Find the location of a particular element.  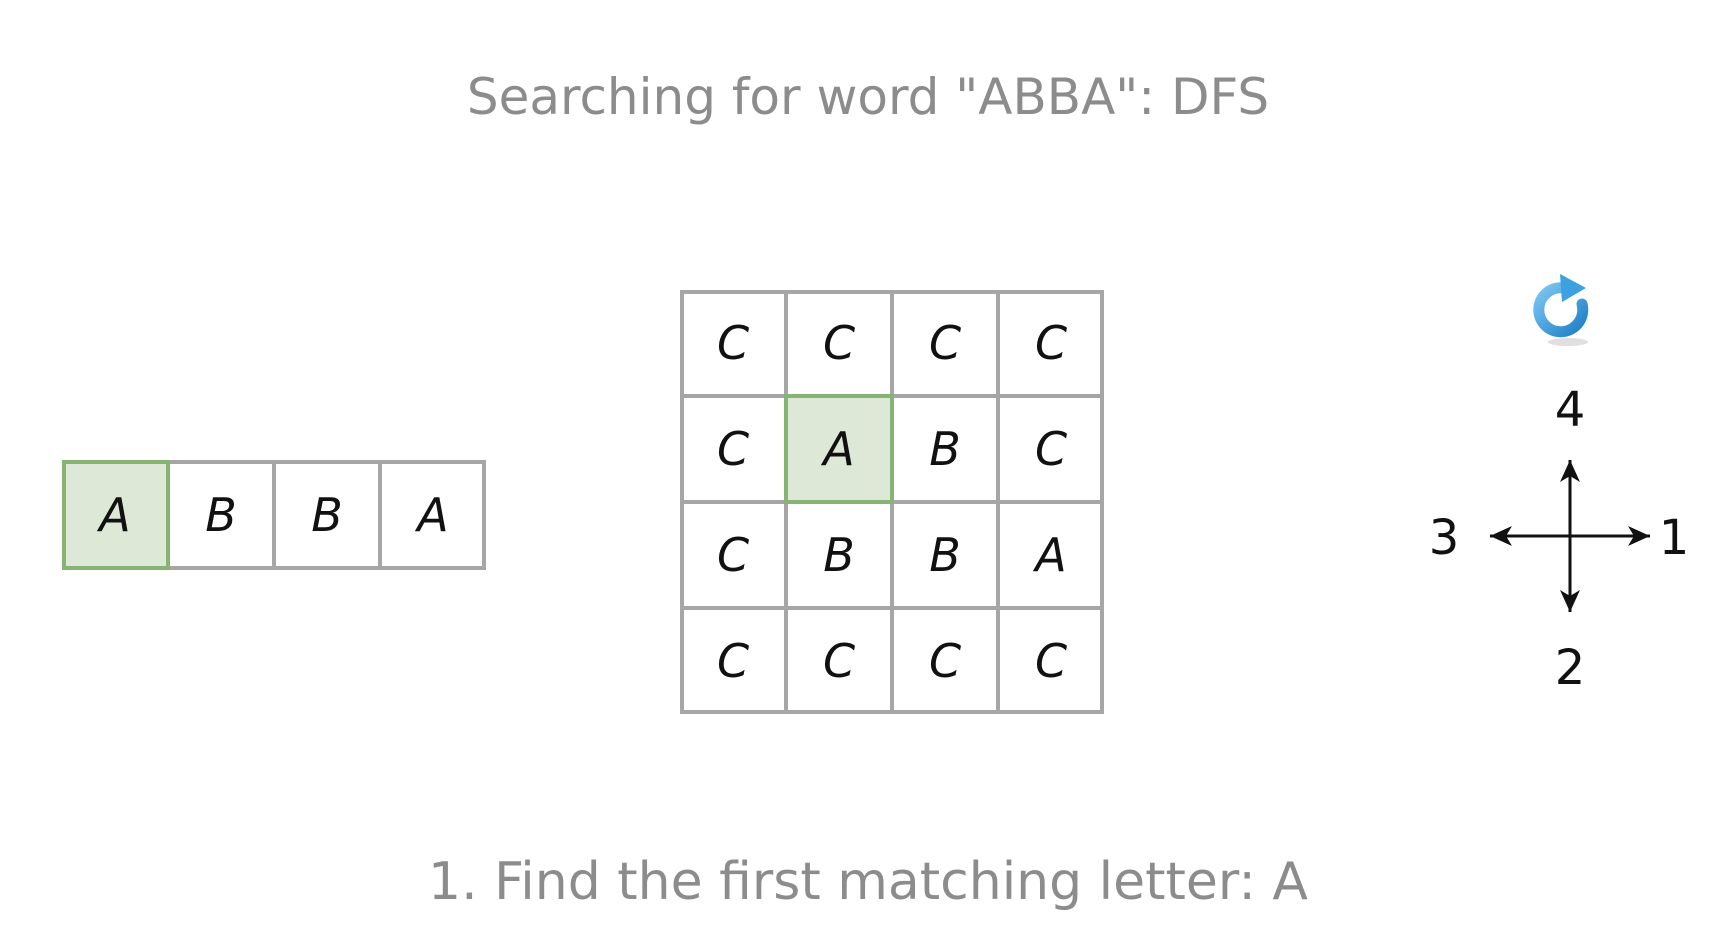

direction-label-up: 4 is located at coordinates (1570, 410).